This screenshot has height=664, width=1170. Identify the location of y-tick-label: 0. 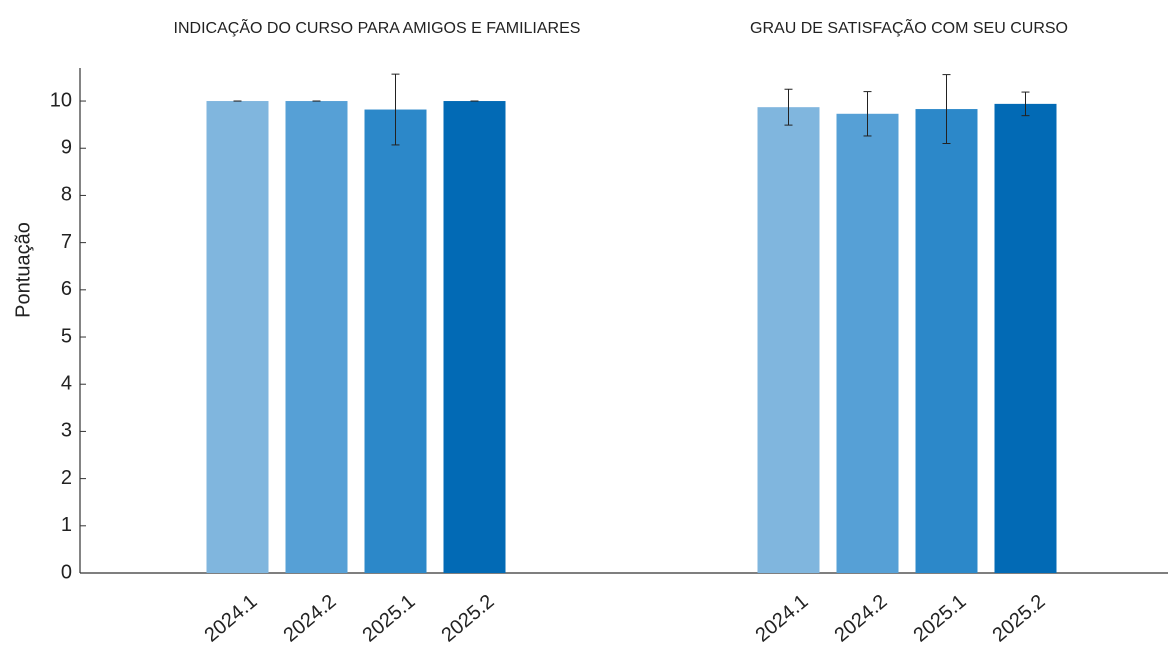
(66, 572).